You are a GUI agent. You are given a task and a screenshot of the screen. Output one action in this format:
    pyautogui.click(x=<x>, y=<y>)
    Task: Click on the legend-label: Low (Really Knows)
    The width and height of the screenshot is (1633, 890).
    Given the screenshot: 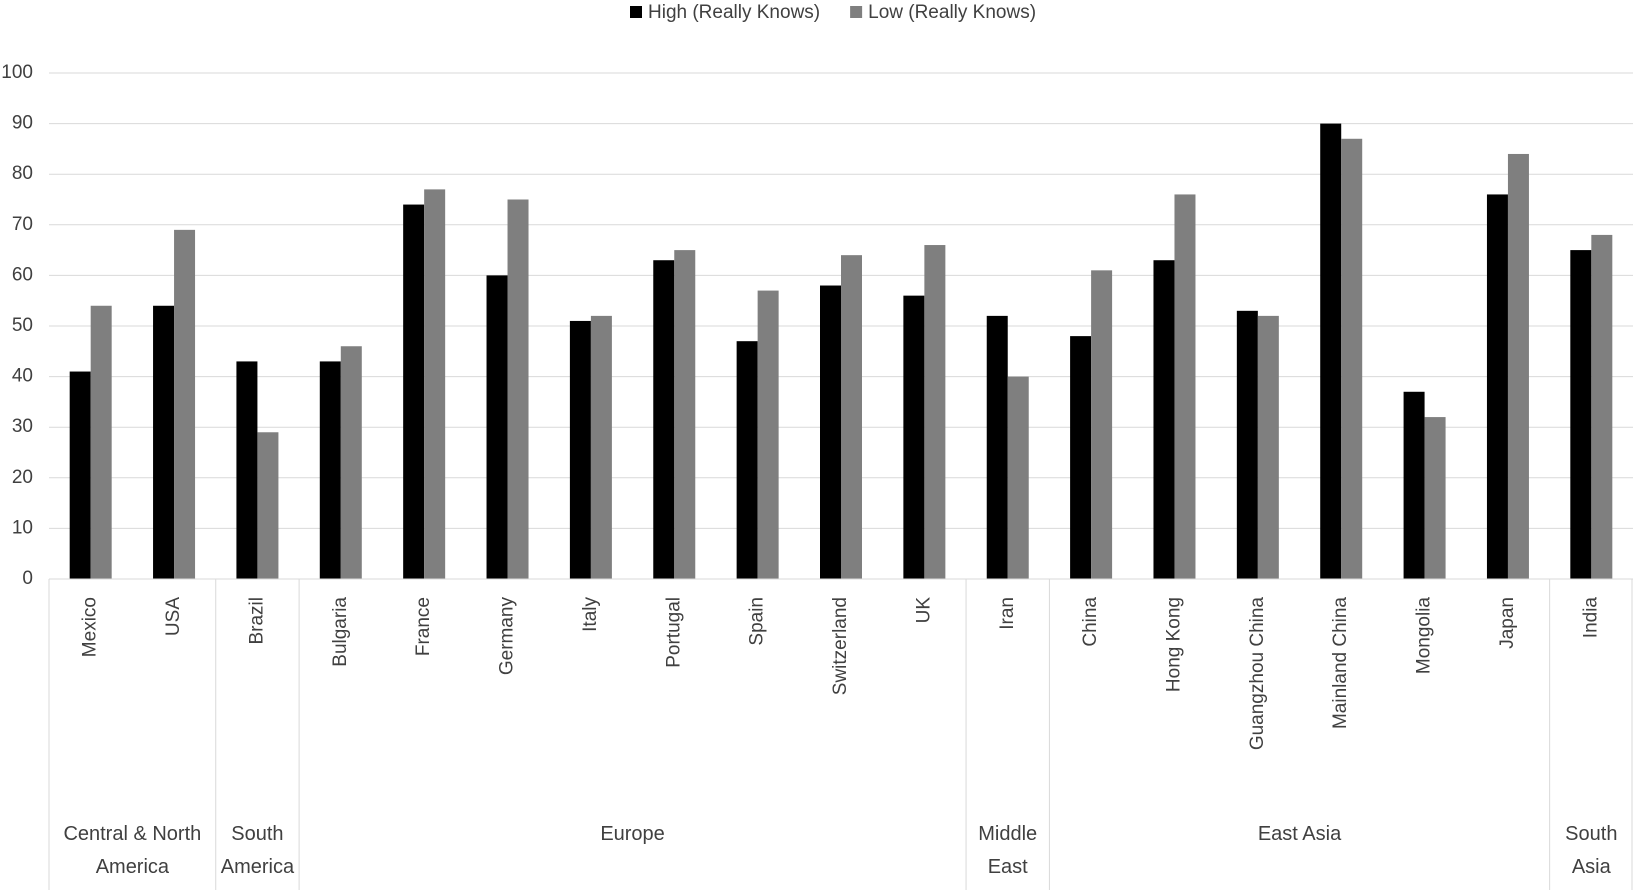 What is the action you would take?
    pyautogui.click(x=952, y=12)
    